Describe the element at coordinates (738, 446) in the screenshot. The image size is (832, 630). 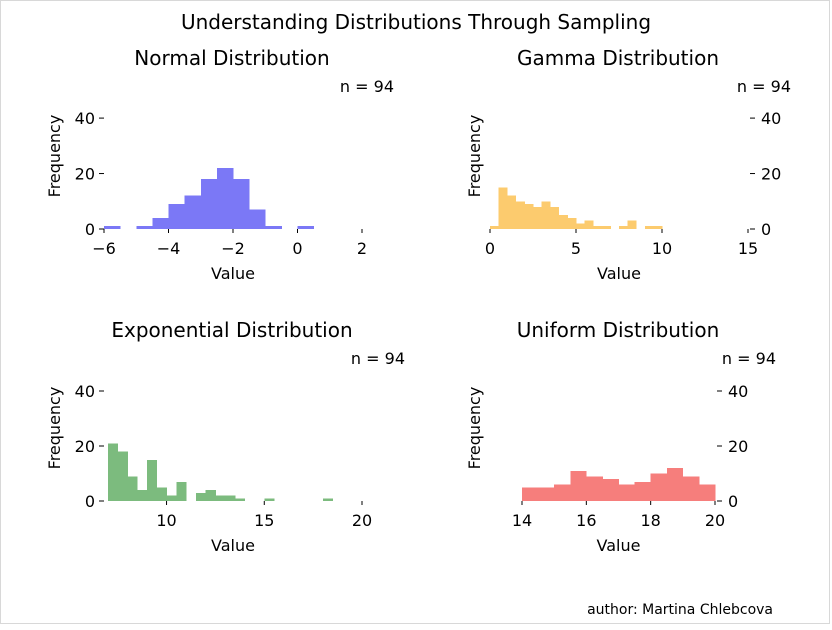
I see `panel-4-ytick-label: 20` at that location.